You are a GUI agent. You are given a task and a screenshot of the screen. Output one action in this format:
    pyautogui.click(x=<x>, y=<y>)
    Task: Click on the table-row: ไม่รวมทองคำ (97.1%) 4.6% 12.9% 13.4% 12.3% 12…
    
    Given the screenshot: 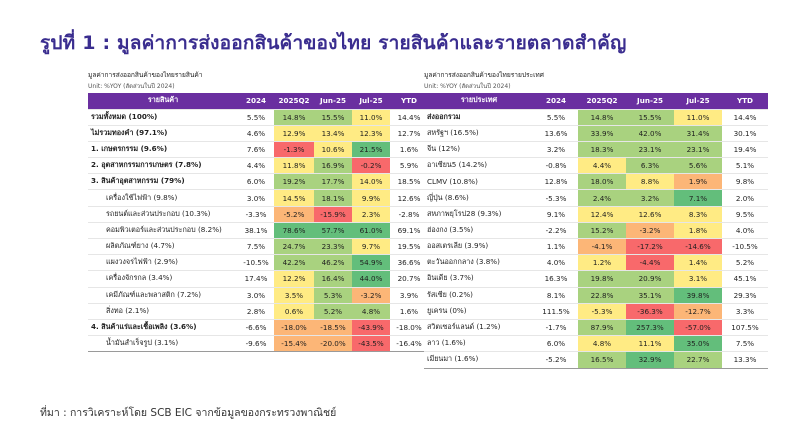 What is the action you would take?
    pyautogui.click(x=258, y=133)
    